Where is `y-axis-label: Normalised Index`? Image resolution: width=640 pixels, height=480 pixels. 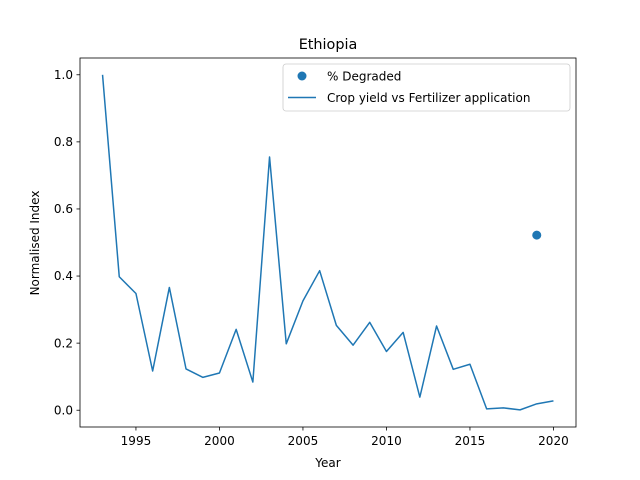 y-axis-label: Normalised Index is located at coordinates (35, 243).